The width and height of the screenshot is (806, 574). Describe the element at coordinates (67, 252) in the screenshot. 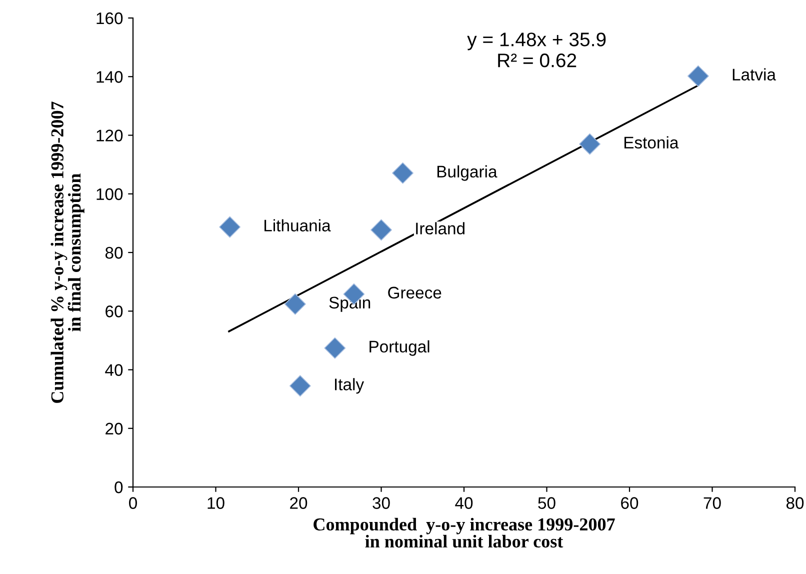

I see `y-axis-title: Cumulated % y-o-y increase 1999-2007 in final consumption` at that location.